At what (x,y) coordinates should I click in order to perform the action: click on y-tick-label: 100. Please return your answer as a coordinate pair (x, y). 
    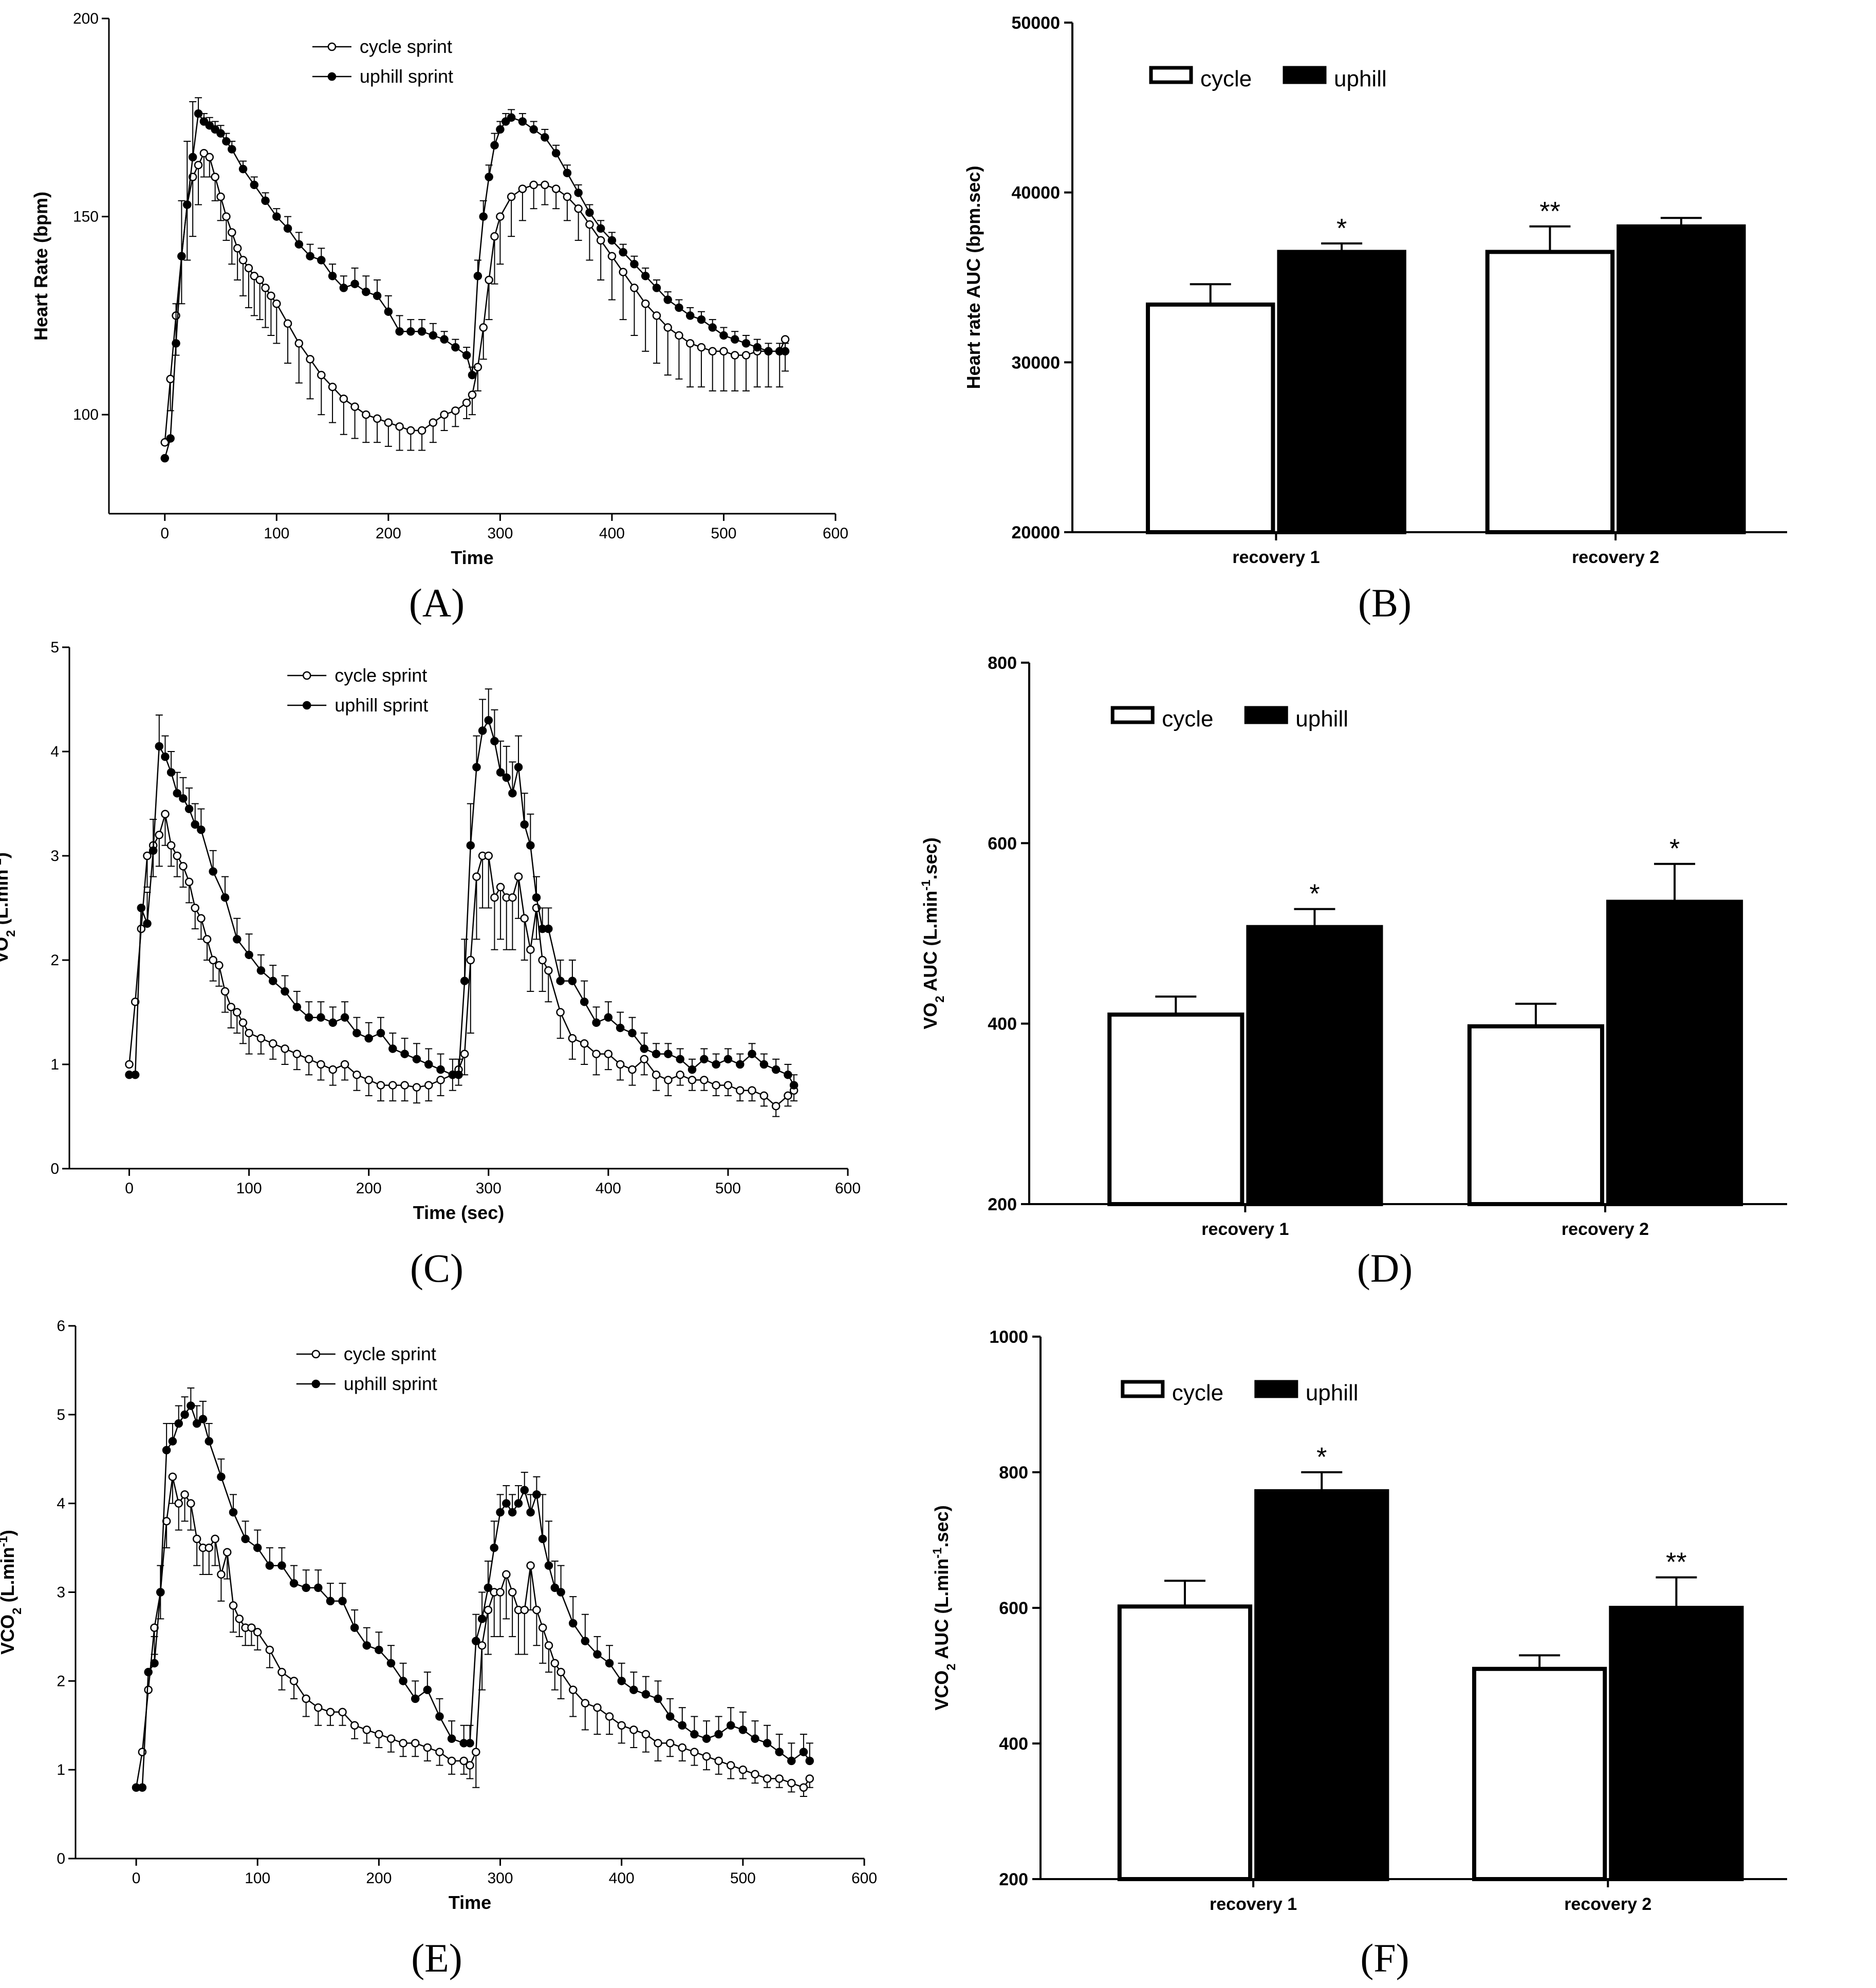
    Looking at the image, I should click on (86, 415).